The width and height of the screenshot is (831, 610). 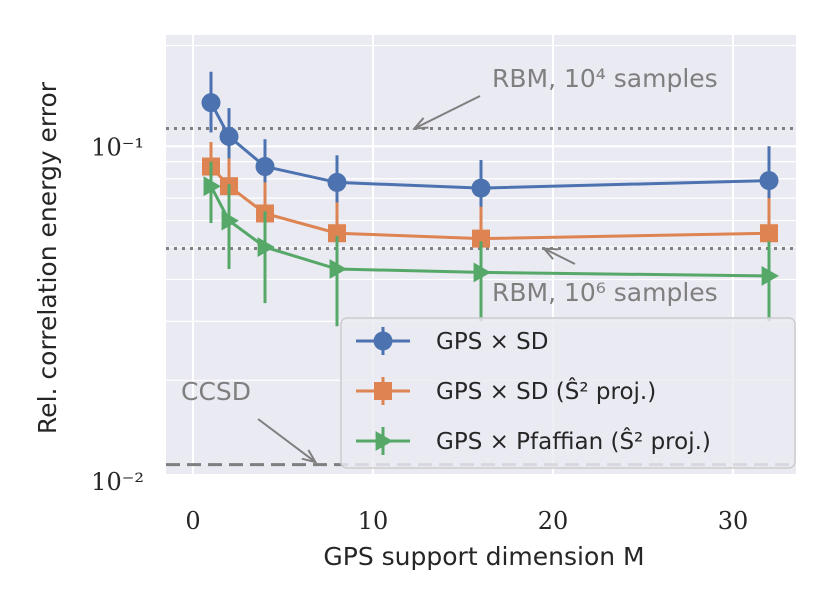 What do you see at coordinates (573, 441) in the screenshot?
I see `legend-entry: GPS × Pfaffian (Ŝ² proj.)` at bounding box center [573, 441].